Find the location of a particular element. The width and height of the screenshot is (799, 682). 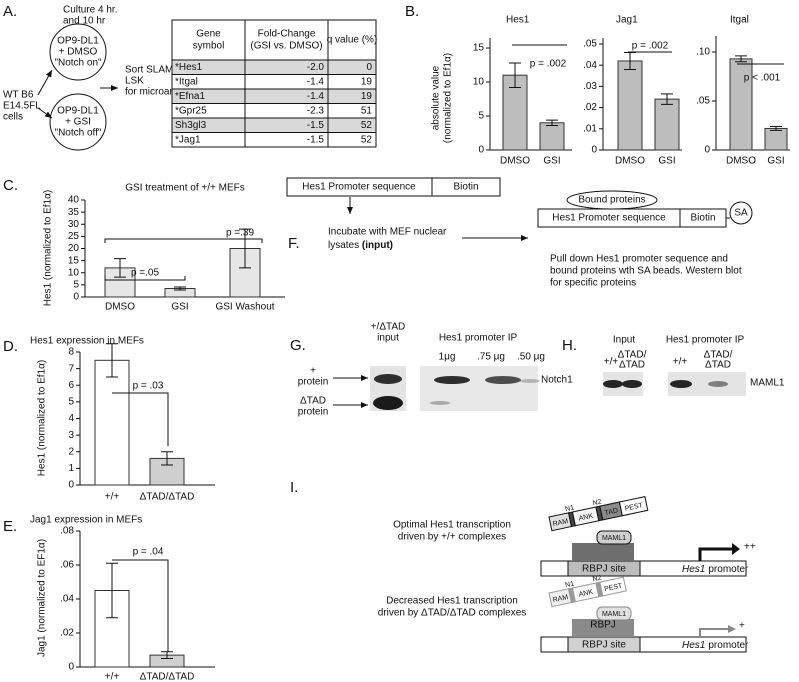

domain-label: RAM is located at coordinates (560, 599).